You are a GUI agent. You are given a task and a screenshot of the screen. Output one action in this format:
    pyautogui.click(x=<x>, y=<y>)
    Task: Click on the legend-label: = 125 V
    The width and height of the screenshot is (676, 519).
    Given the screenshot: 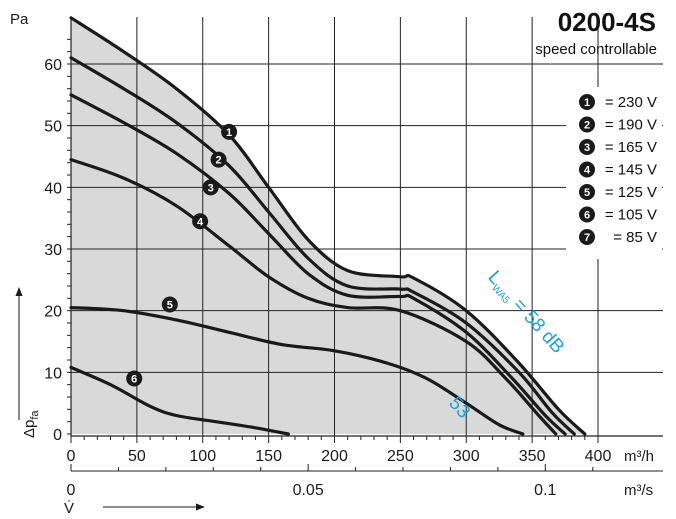 What is the action you would take?
    pyautogui.click(x=631, y=192)
    